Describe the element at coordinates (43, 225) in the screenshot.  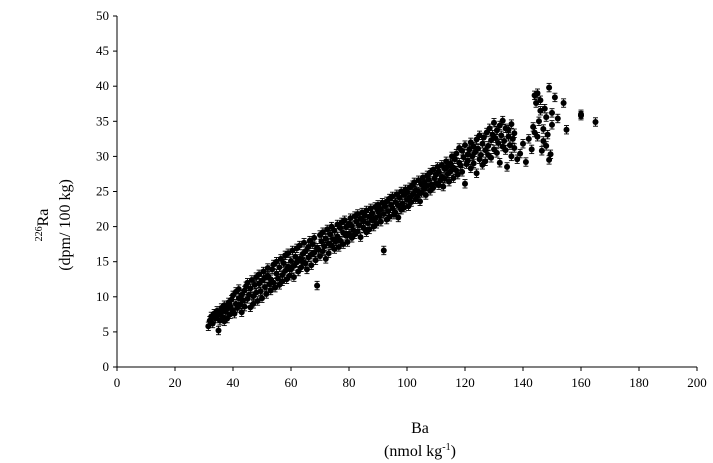
I see `y-axis-title: 226Ra` at that location.